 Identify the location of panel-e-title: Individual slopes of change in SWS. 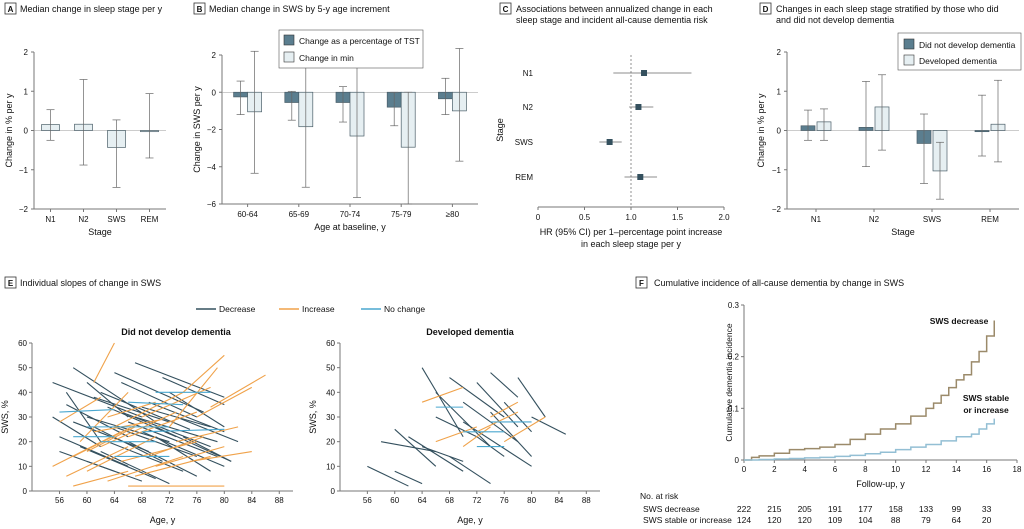
(90, 283).